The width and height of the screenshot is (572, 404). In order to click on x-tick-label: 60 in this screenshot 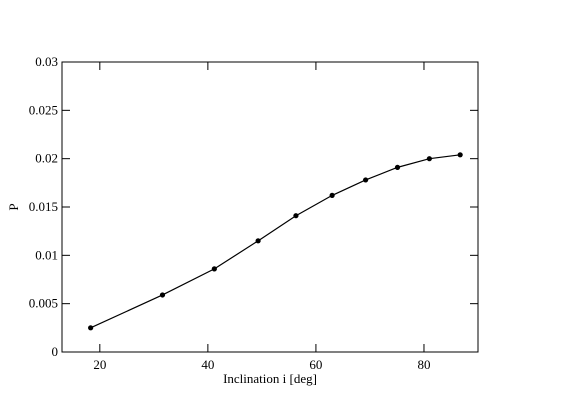, I will do `click(315, 364)`.